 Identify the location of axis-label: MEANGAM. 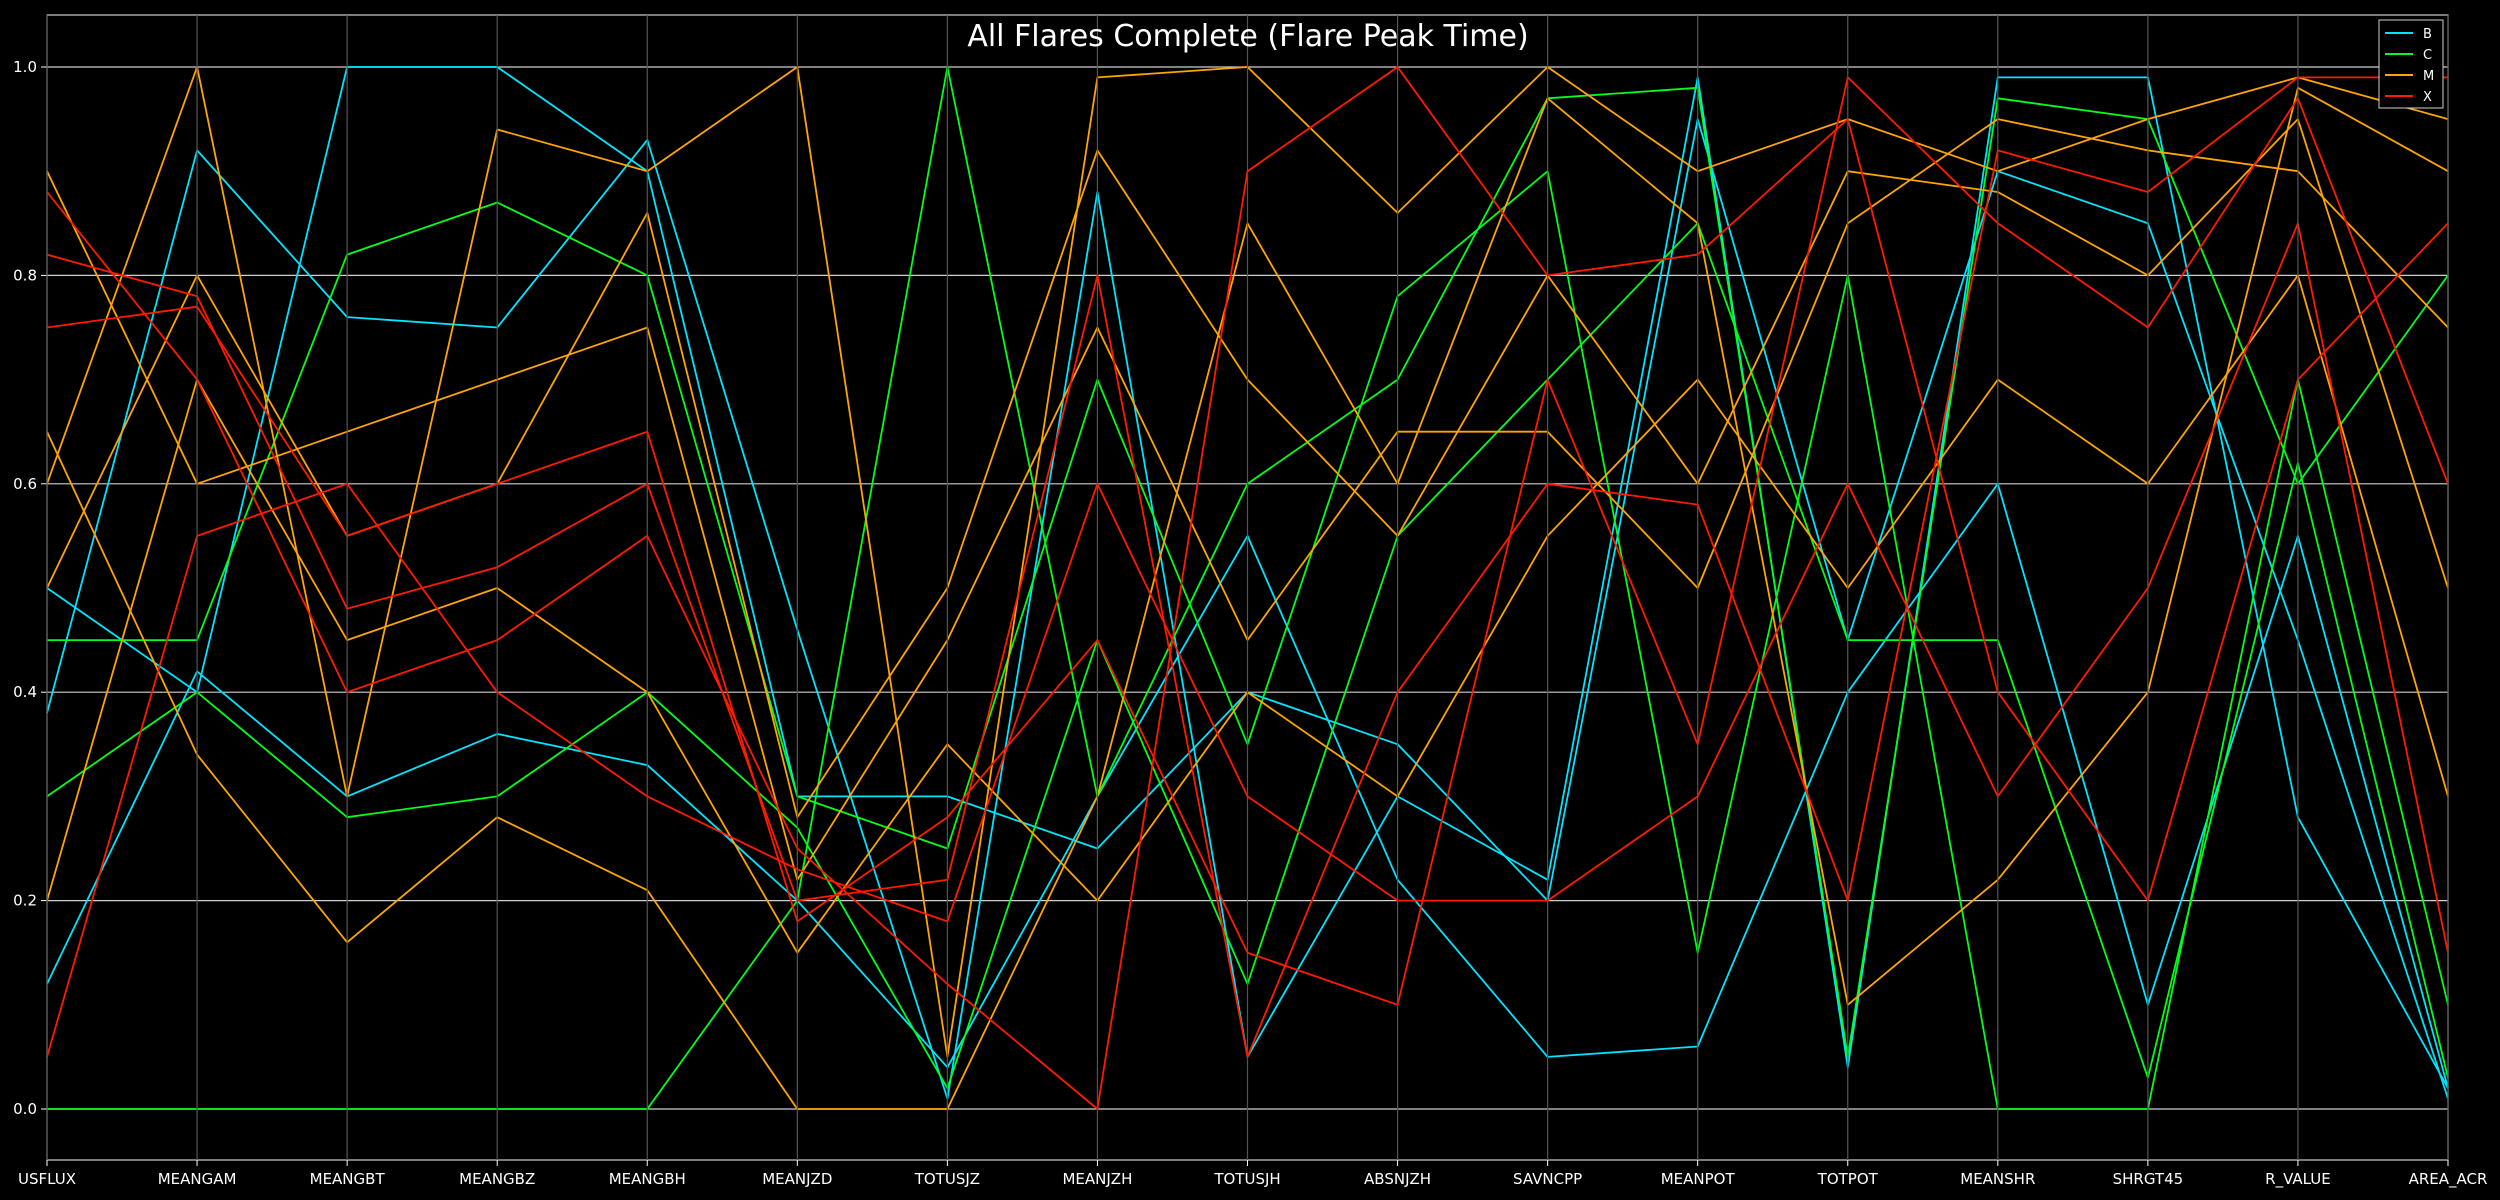
(197, 1179).